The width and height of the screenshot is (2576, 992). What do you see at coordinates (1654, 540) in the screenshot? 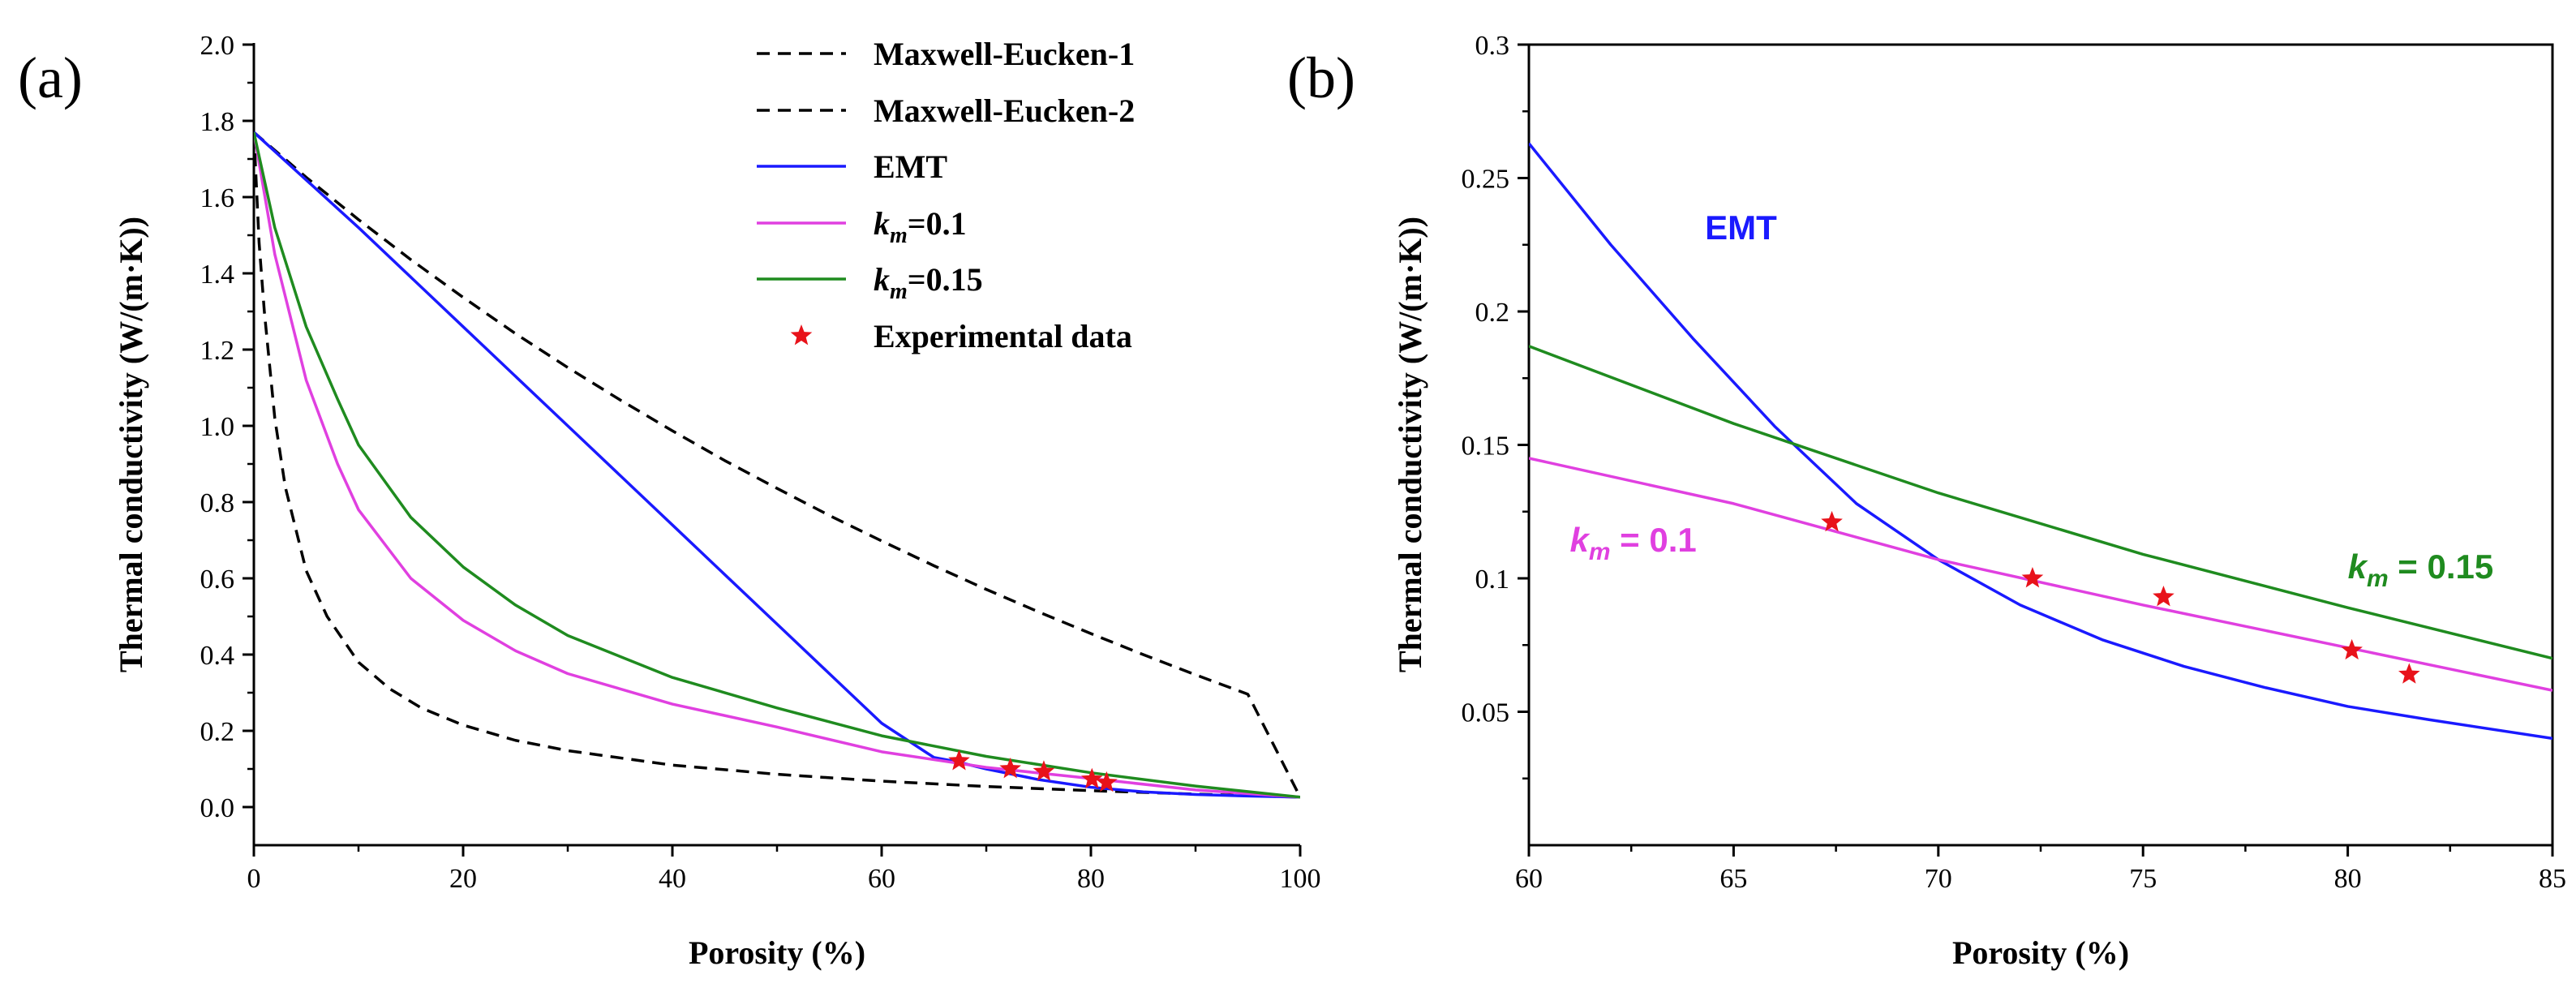
I see `annotation-value: = 0.1` at bounding box center [1654, 540].